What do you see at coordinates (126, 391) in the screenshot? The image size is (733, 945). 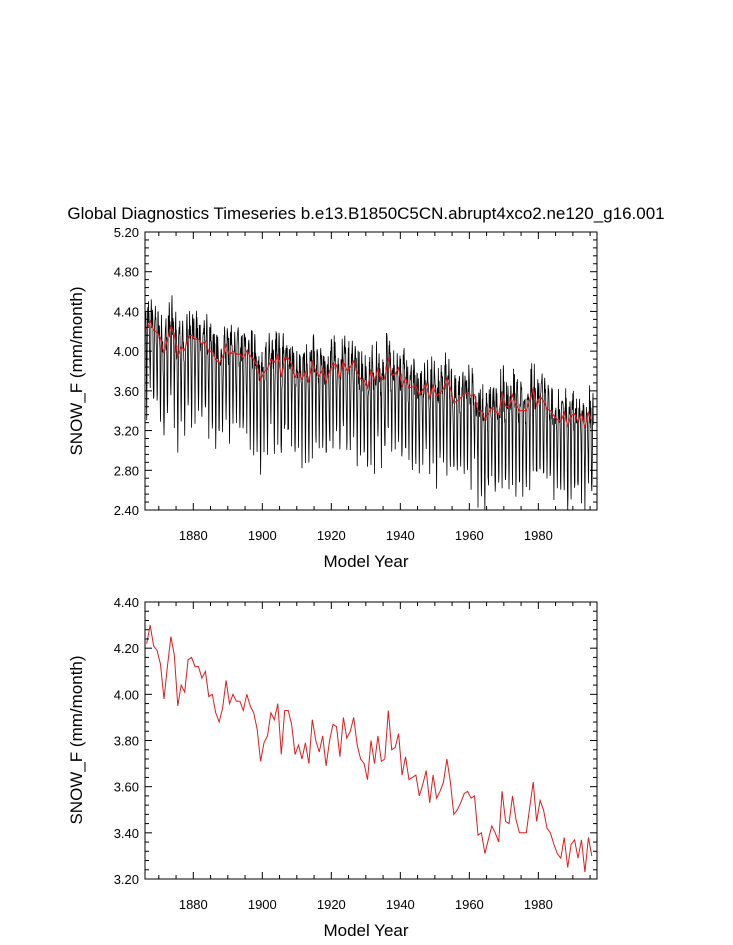 I see `top-y-tick-label: 3.60` at bounding box center [126, 391].